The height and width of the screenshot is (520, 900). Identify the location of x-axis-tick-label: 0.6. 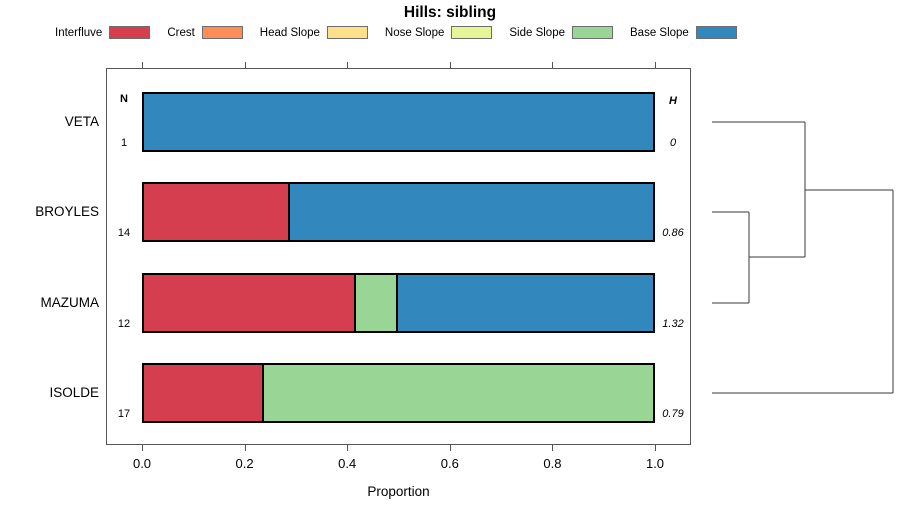
(449, 463).